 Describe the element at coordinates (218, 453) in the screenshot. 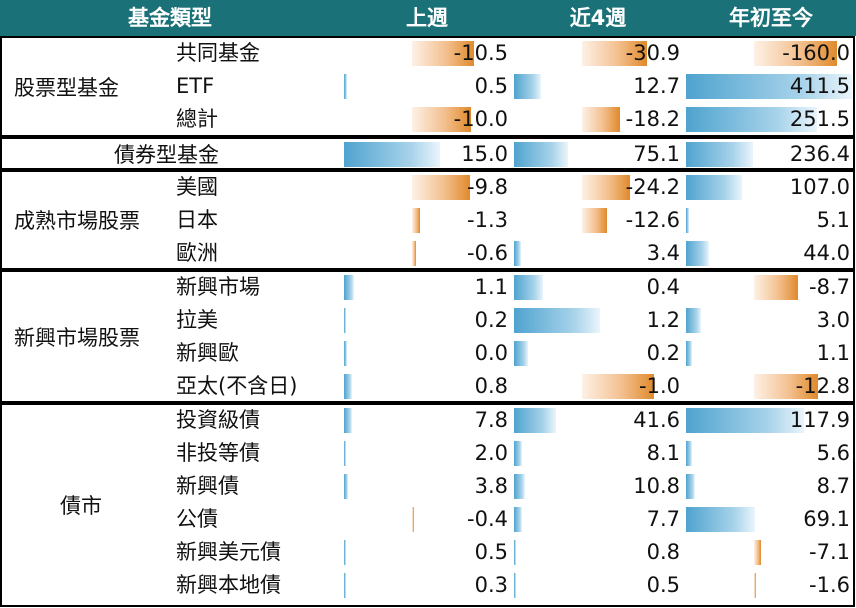

I see `row-label: 非投等債` at that location.